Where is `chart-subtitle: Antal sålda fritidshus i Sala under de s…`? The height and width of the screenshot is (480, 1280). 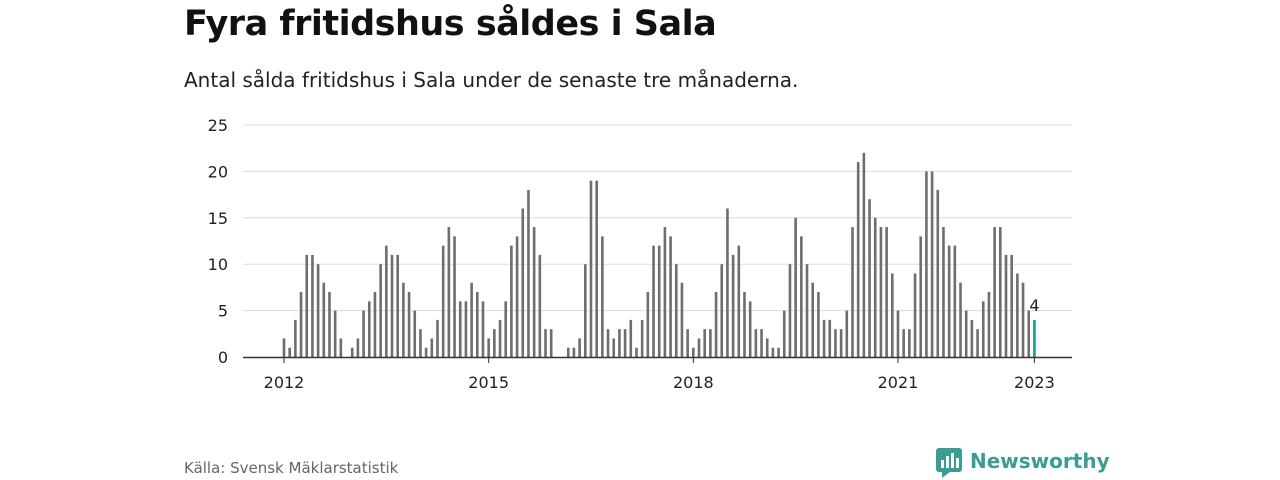 chart-subtitle: Antal sålda fritidshus i Sala under de s… is located at coordinates (491, 80).